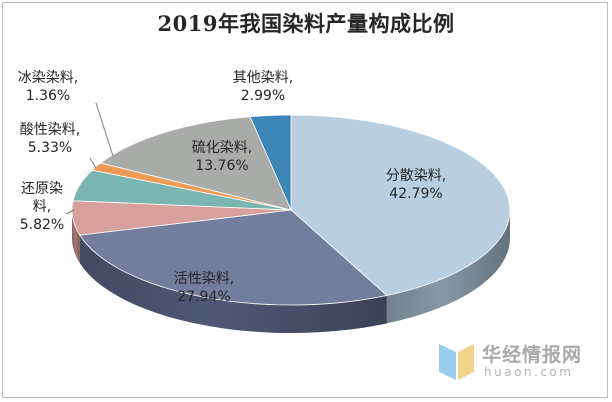 The image size is (612, 402). What do you see at coordinates (456, 362) in the screenshot?
I see `huaon-logo-icon` at bounding box center [456, 362].